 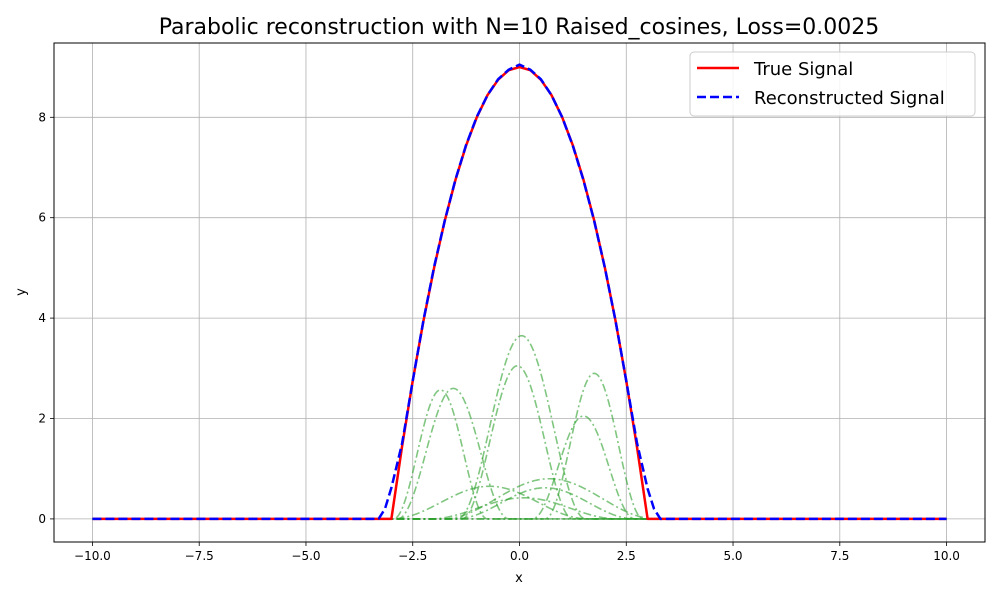 I want to click on legend-label-reconstructed-signal: Reconstructed Signal, so click(x=849, y=98).